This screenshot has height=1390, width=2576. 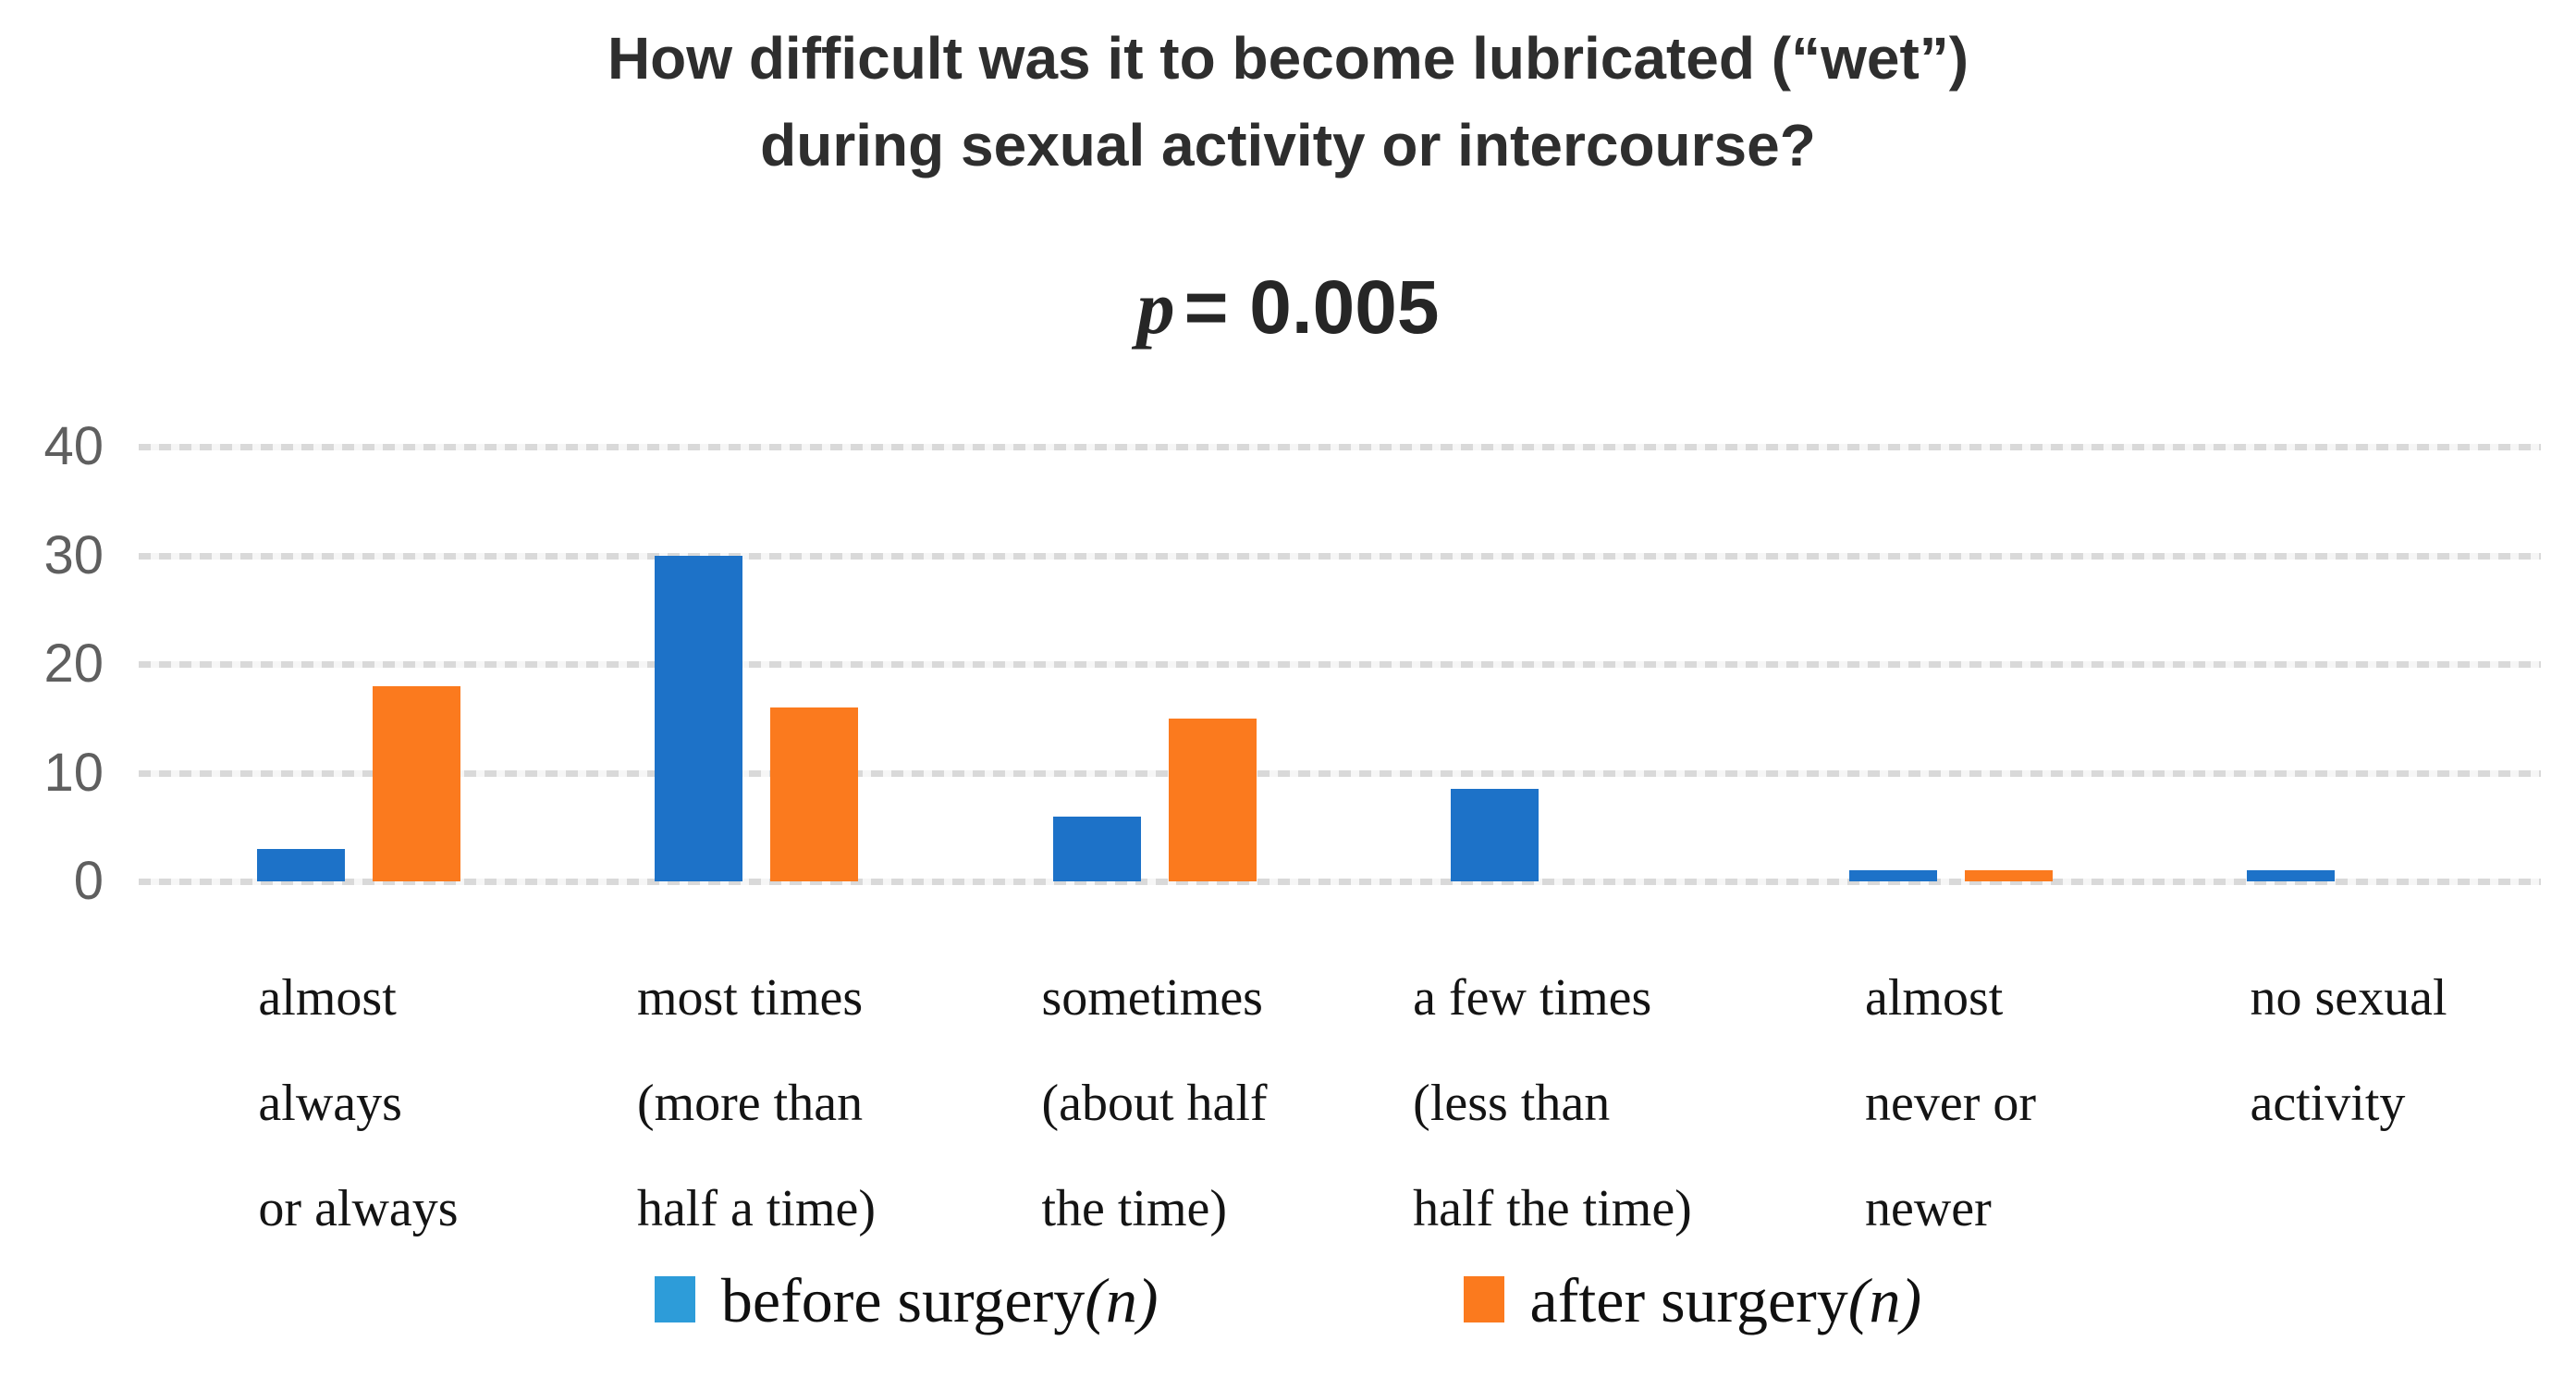 What do you see at coordinates (73, 446) in the screenshot?
I see `y-tick-label-40: 40` at bounding box center [73, 446].